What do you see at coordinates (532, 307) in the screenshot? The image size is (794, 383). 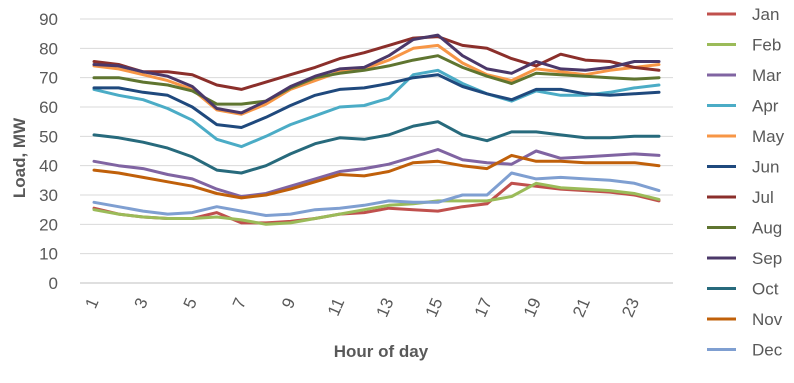 I see `x-tick-label: 19` at bounding box center [532, 307].